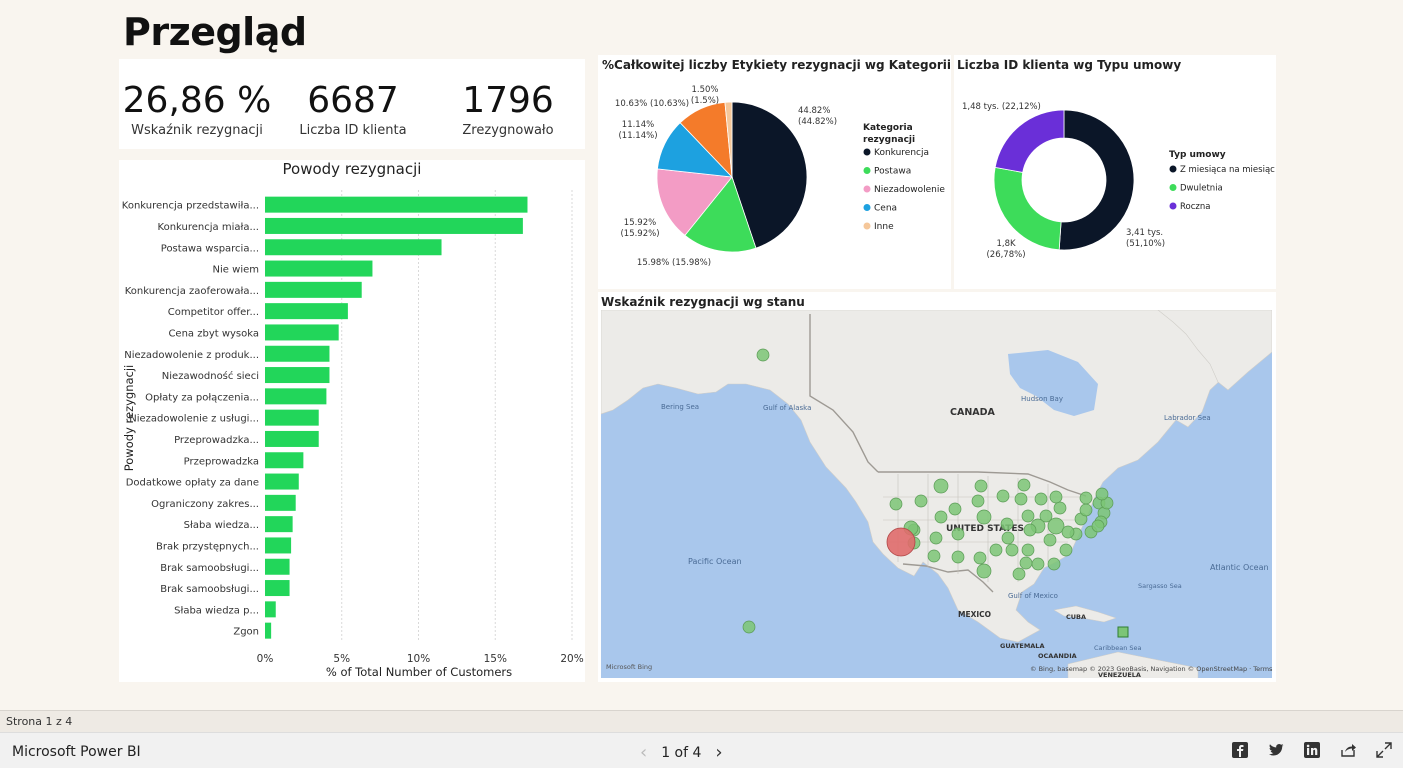 Image resolution: width=1403 pixels, height=768 pixels. What do you see at coordinates (909, 190) in the screenshot?
I see `pie-legend-item: Niezadowolenie` at bounding box center [909, 190].